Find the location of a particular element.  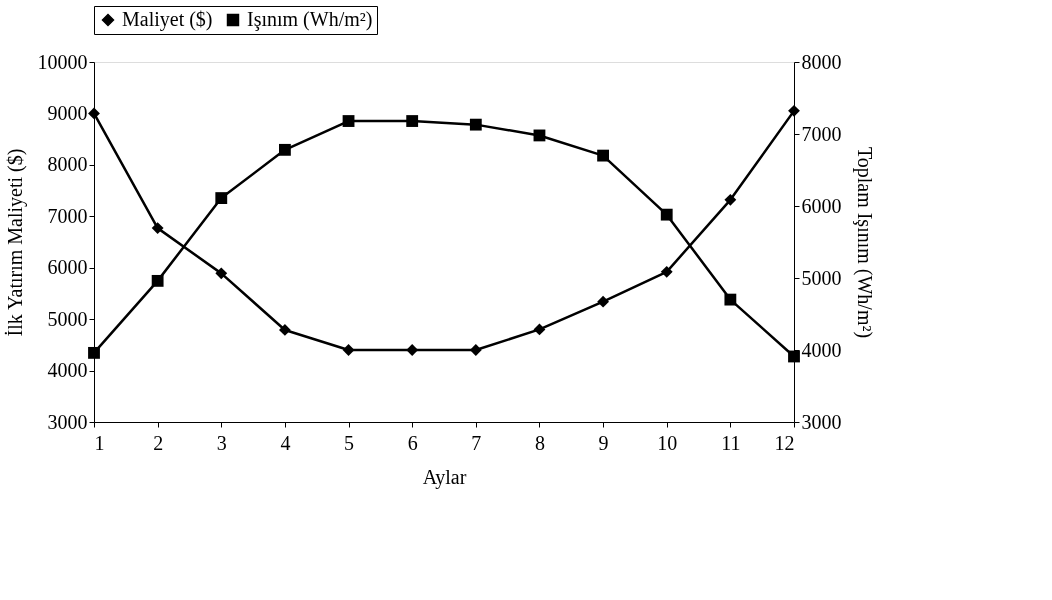

y2-tick-label: 4000 is located at coordinates (821, 349).